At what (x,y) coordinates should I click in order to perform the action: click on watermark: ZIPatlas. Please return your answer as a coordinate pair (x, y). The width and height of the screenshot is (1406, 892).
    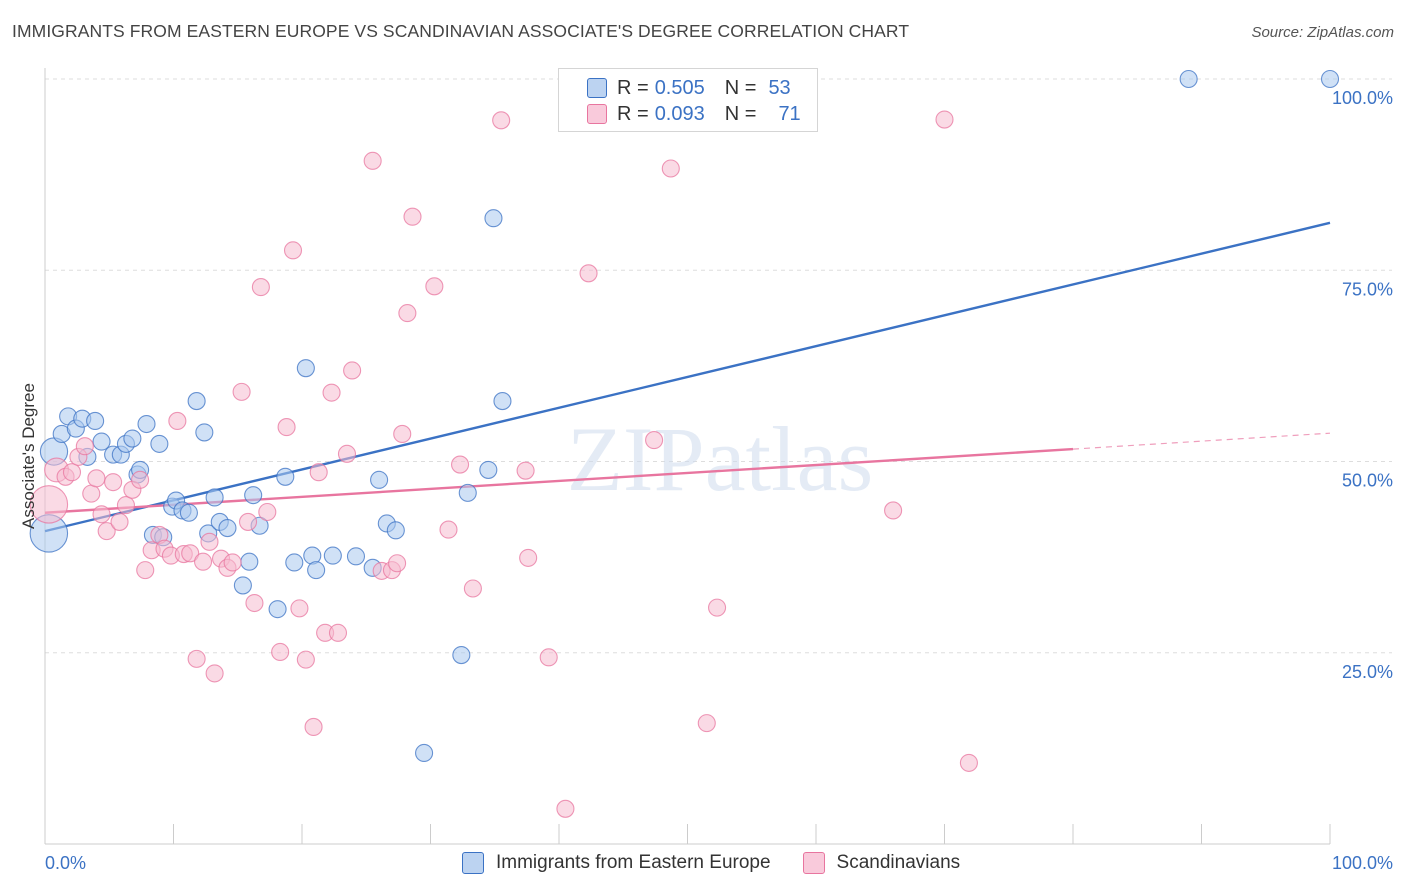
    Looking at the image, I should click on (720, 459).